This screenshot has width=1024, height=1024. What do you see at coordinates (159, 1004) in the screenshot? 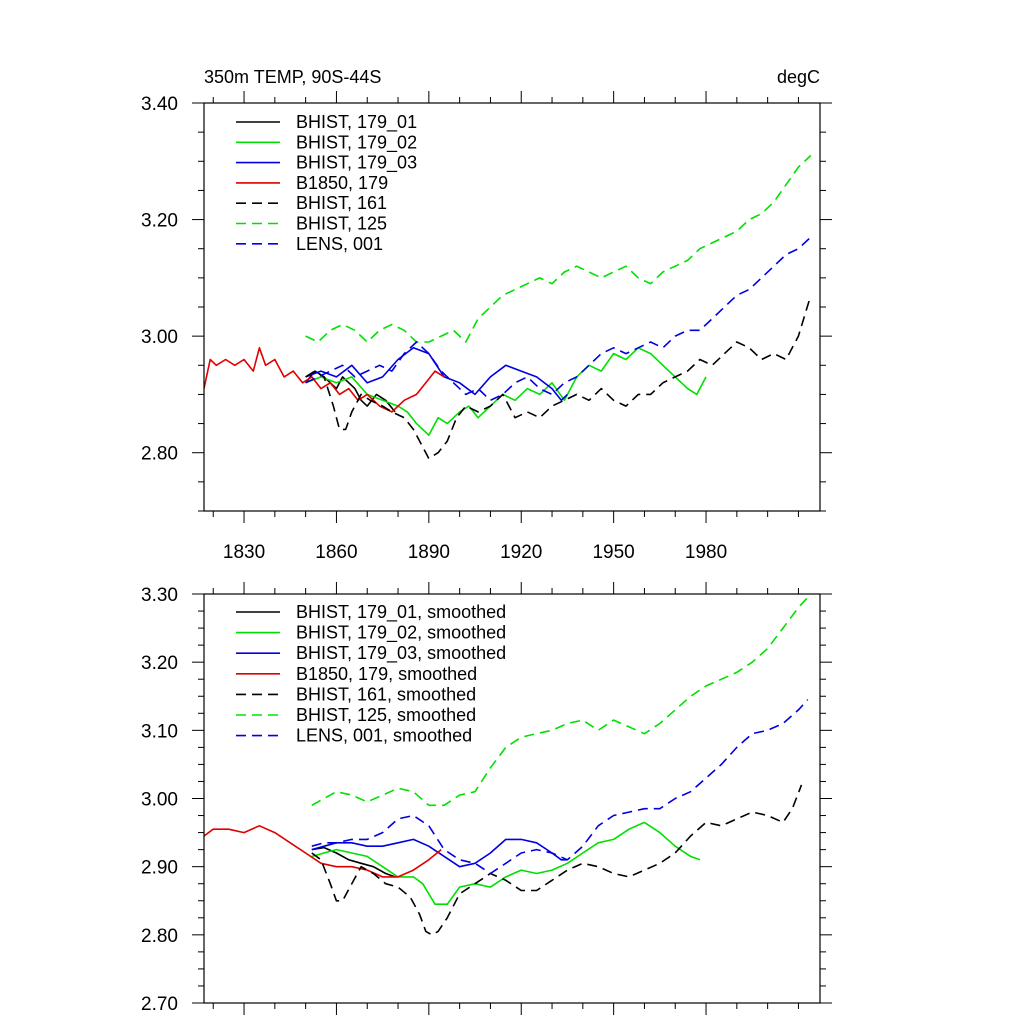
I see `bottom-y-tick-label: 2.70` at bounding box center [159, 1004].